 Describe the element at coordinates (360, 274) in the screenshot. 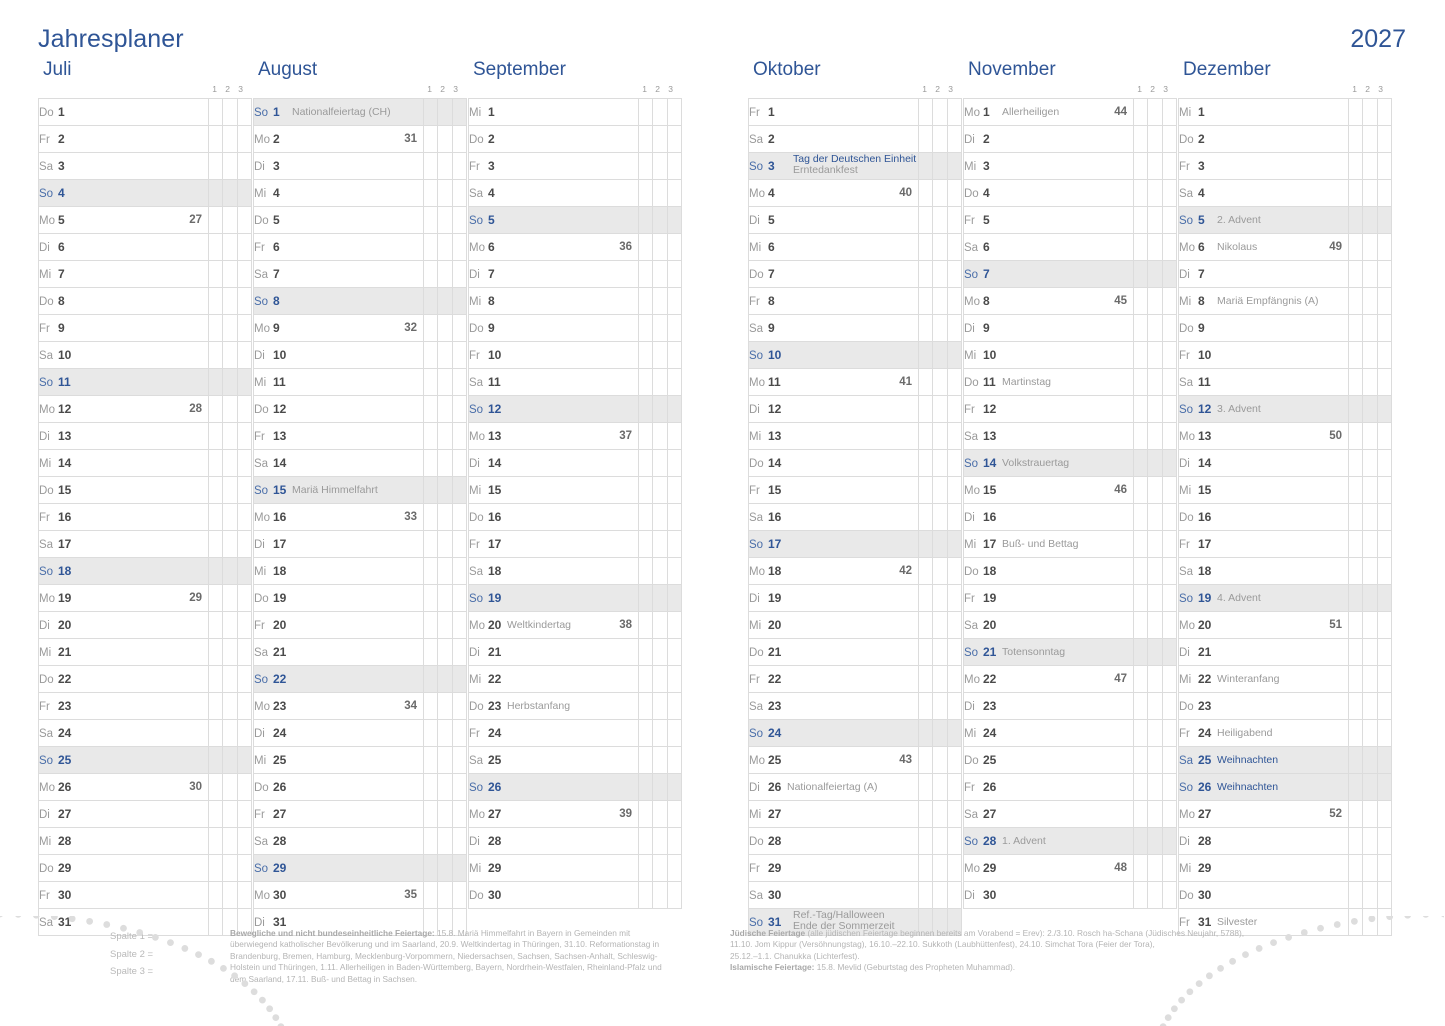

I see `day-row: Sa 7` at that location.